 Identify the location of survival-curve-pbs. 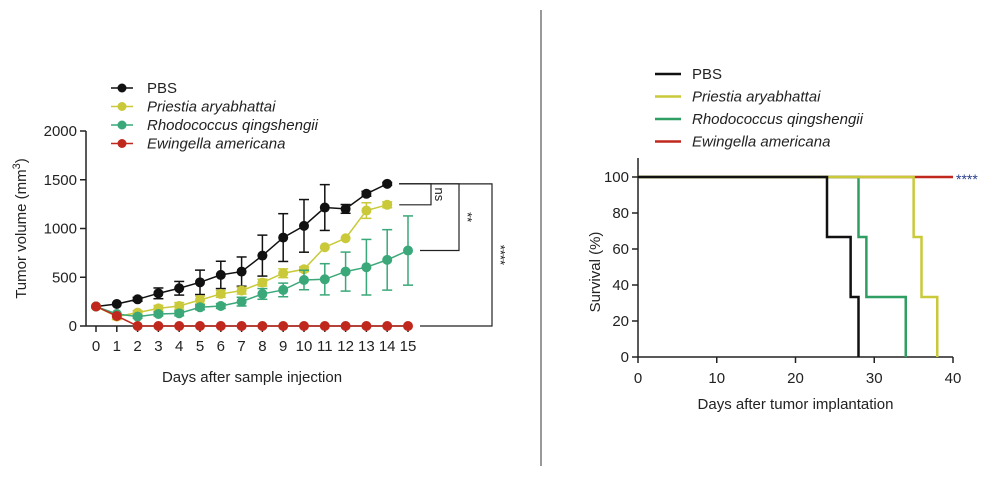
(749, 266).